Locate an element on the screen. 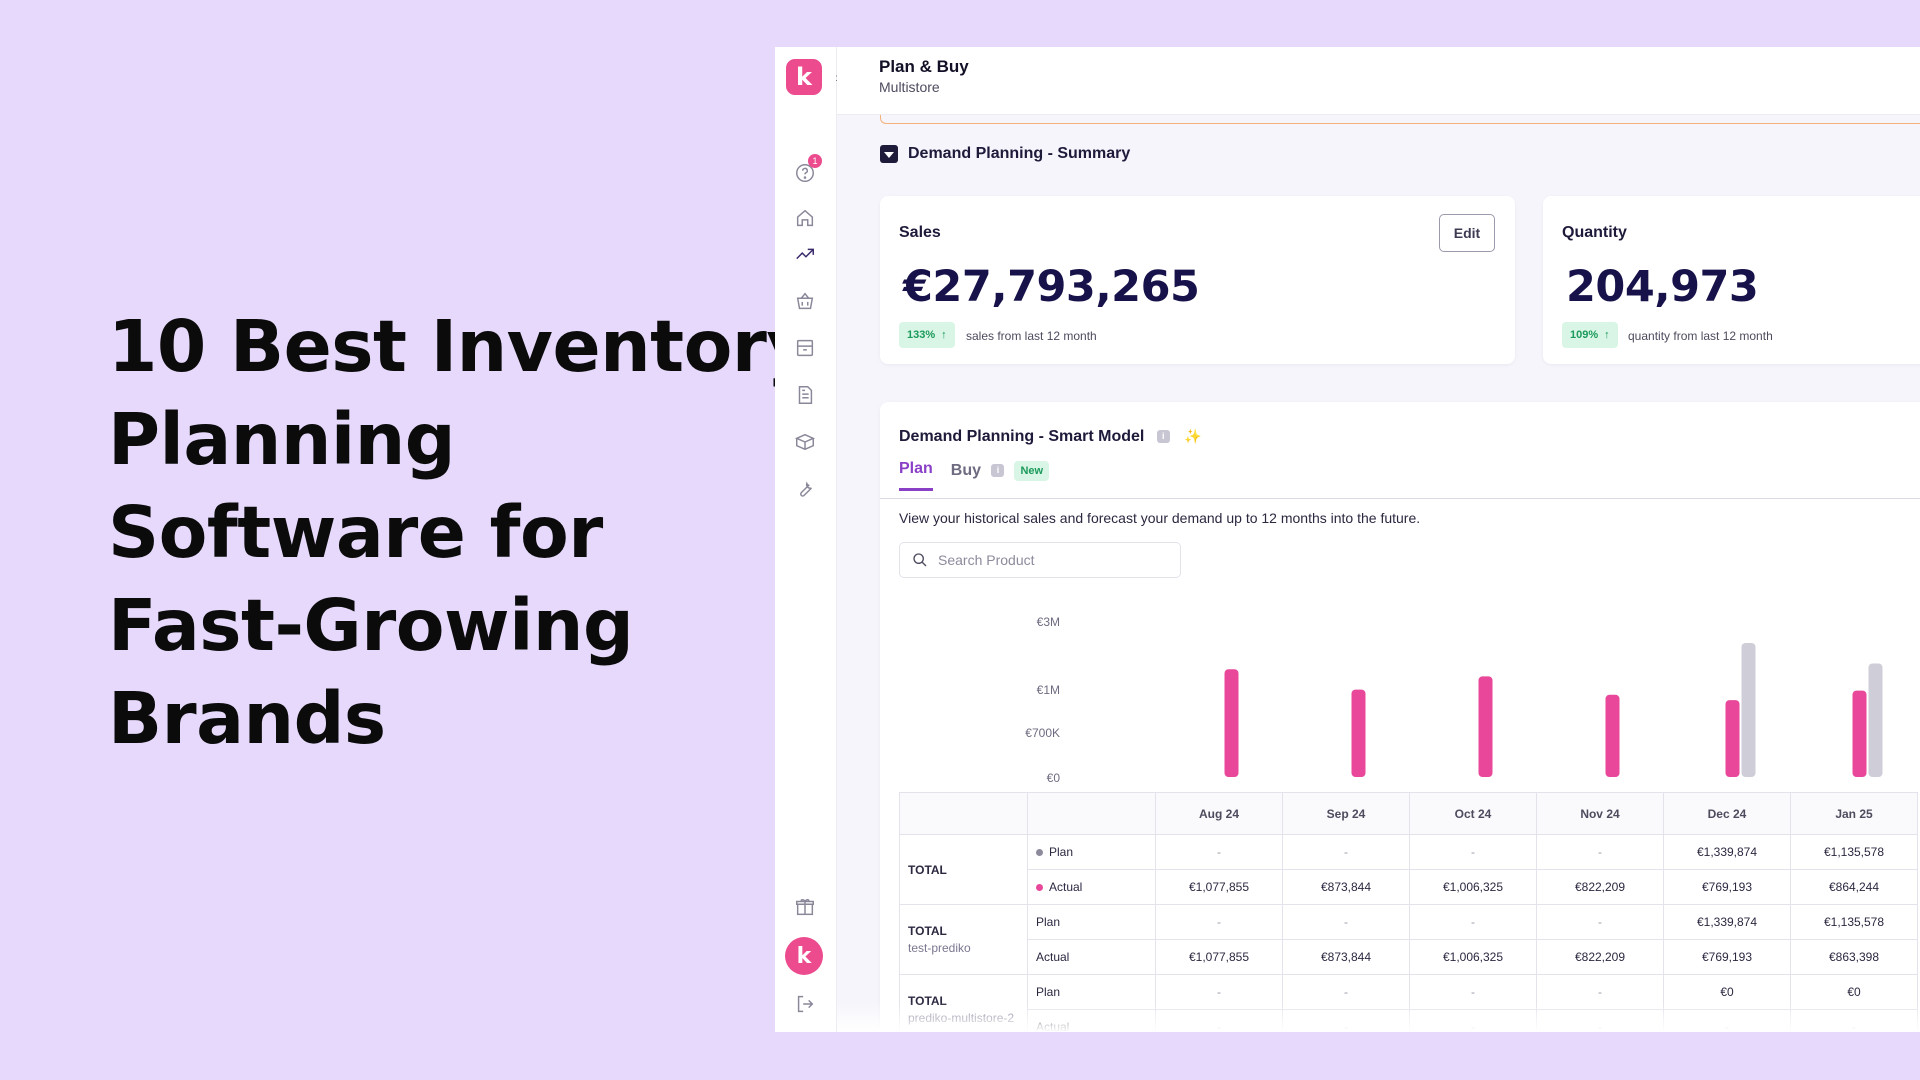 The image size is (1920, 1080). sales-note: sales from last 12 month is located at coordinates (1031, 336).